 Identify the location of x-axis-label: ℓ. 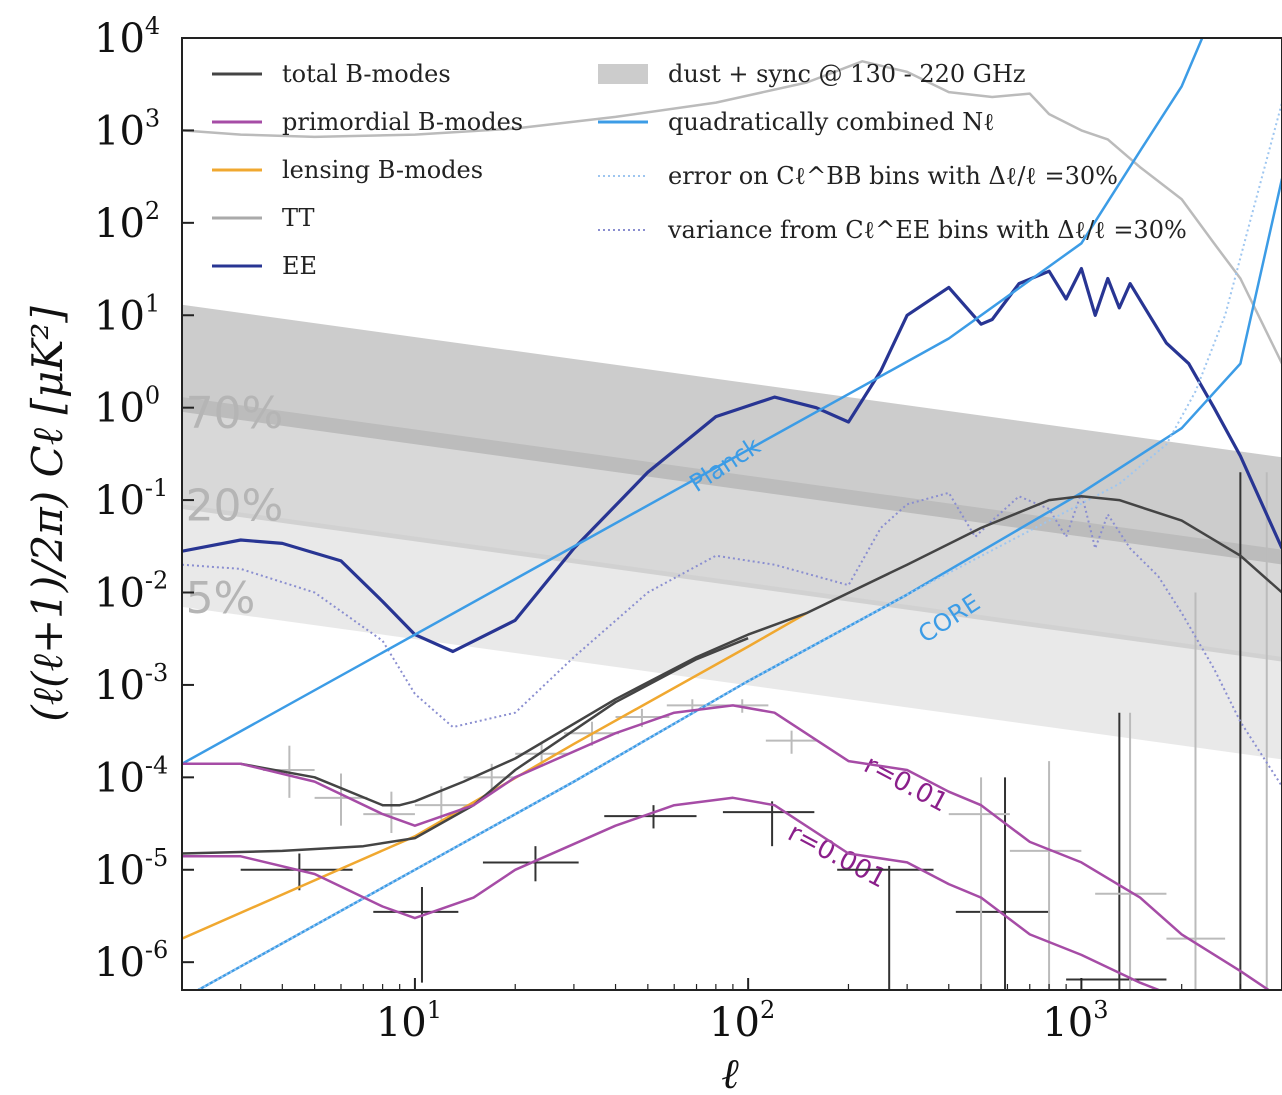
(730, 1072).